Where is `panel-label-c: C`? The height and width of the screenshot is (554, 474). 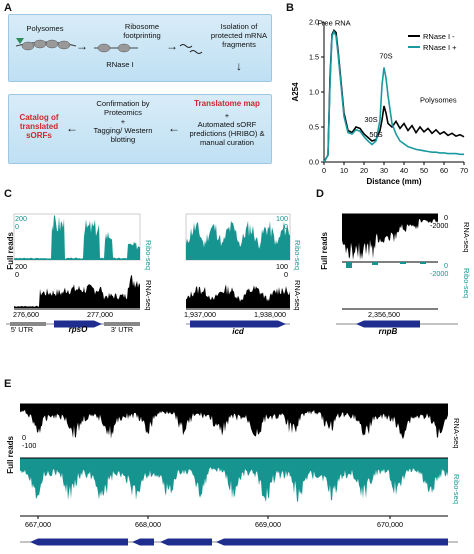 panel-label-c: C is located at coordinates (8, 194).